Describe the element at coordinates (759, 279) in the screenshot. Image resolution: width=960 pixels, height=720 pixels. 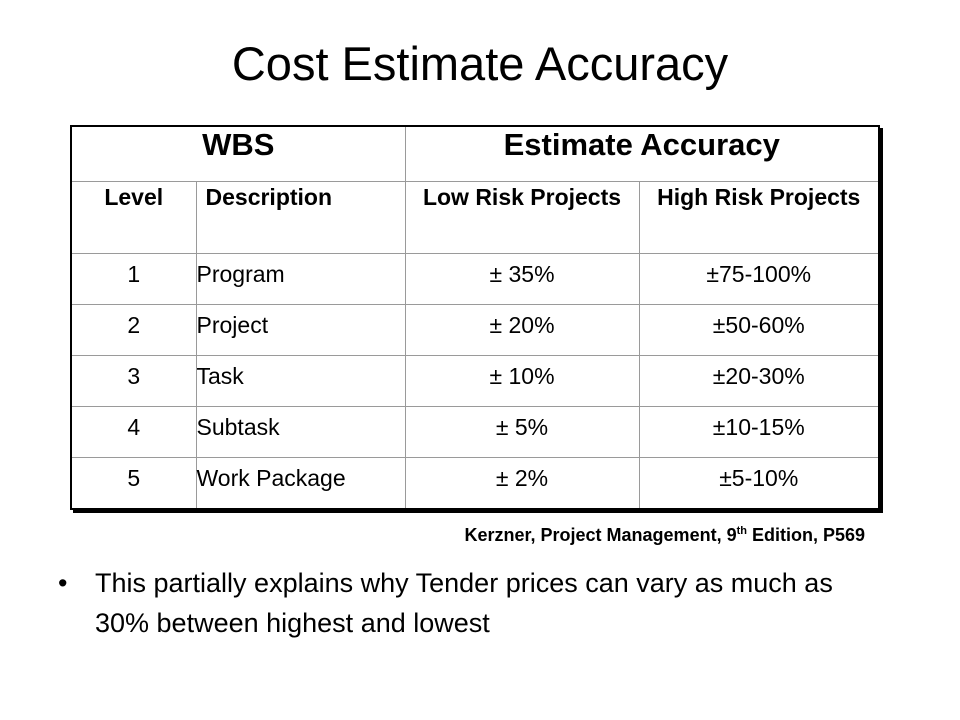
I see `cell-high-risk: ±75-100%` at that location.